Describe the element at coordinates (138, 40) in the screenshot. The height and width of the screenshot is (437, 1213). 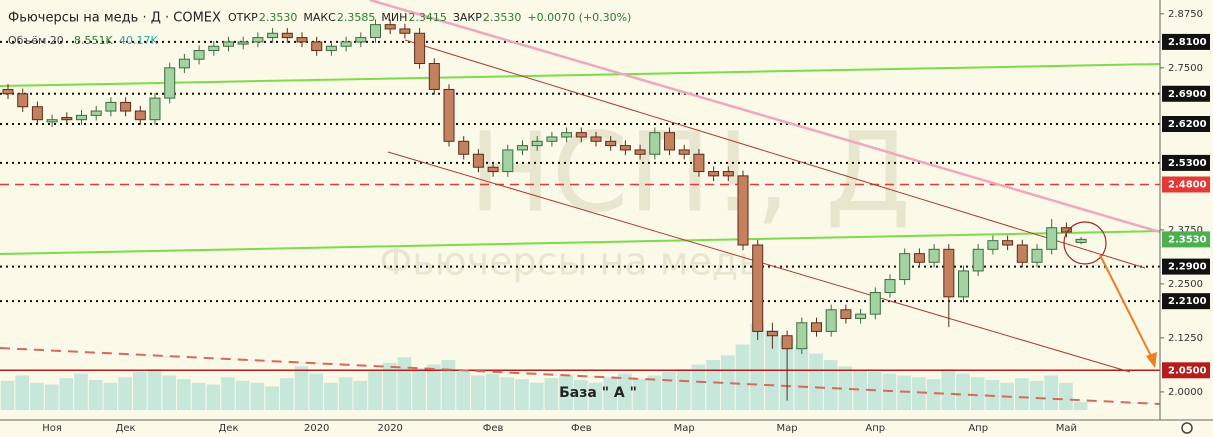
I see `volume-ma: 40.17K` at that location.